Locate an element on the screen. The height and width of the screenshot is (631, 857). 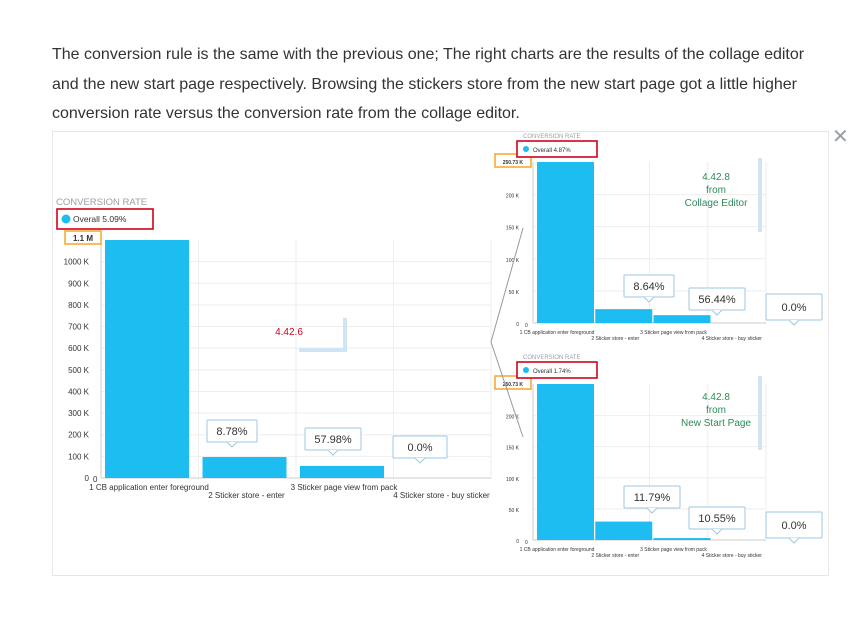
top-tick-label: 1.1 M is located at coordinates (83, 238).